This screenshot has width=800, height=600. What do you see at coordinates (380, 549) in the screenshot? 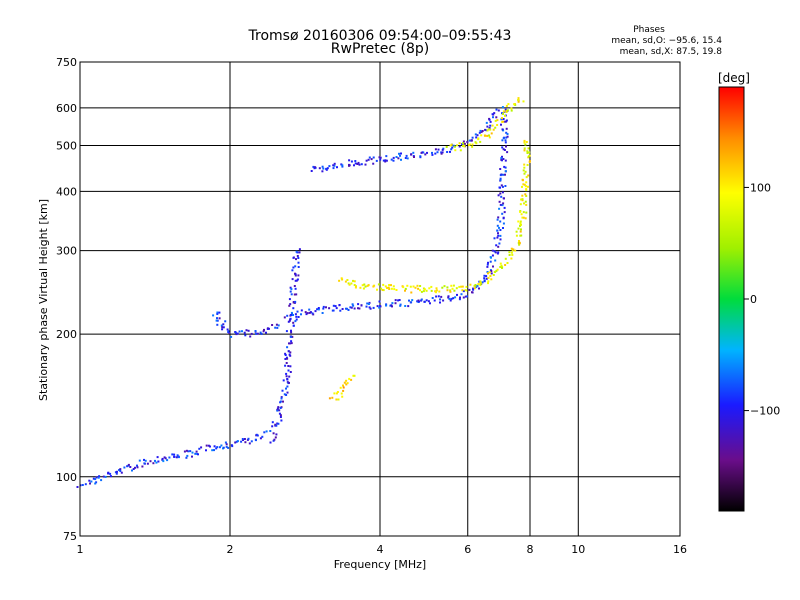
I see `x-tick-label: 4` at bounding box center [380, 549].